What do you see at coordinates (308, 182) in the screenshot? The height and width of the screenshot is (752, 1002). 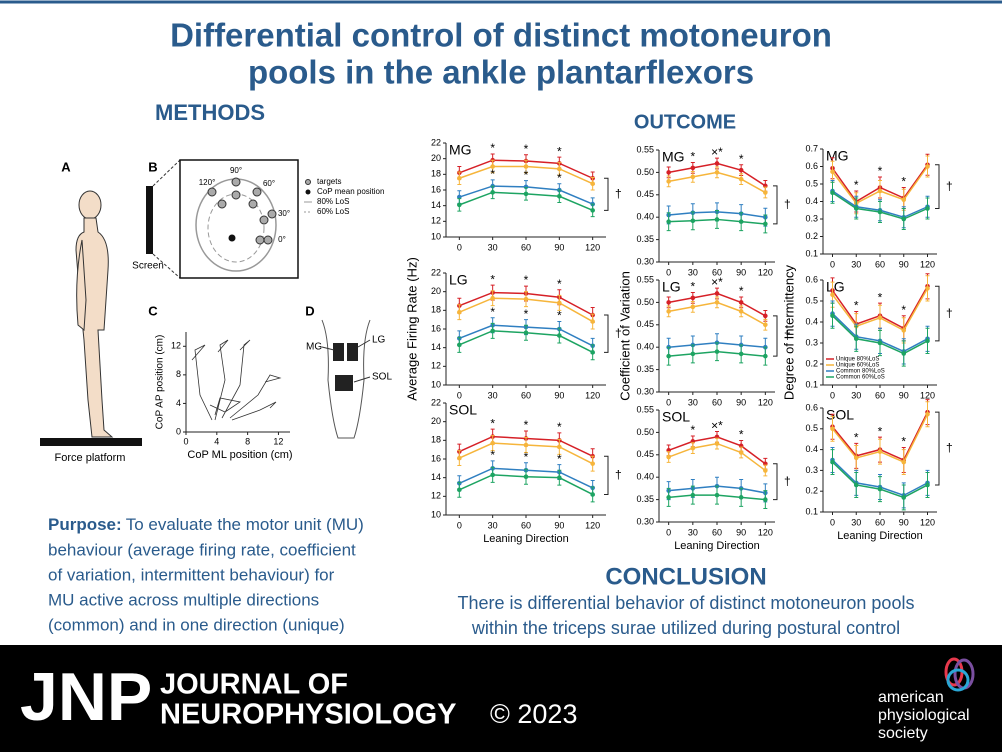 I see `legend-symbol` at bounding box center [308, 182].